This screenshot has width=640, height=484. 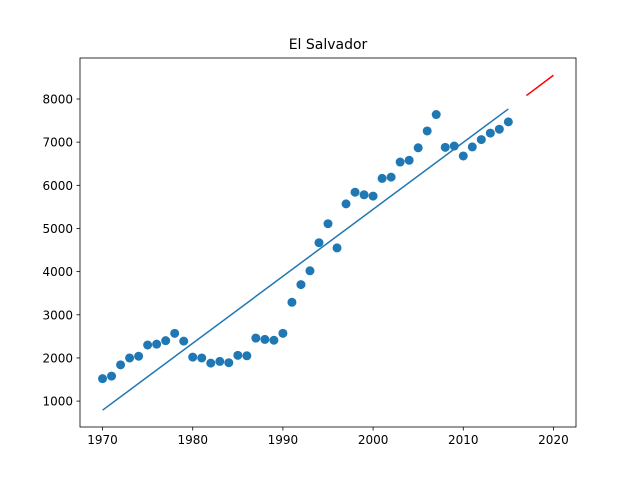 I want to click on data-point-2013, so click(x=490, y=133).